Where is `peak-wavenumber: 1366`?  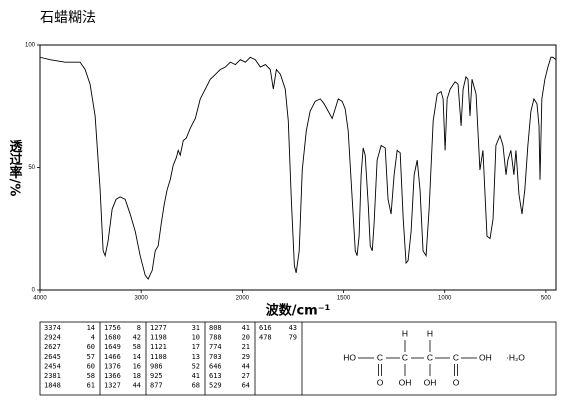
peak-wavenumber: 1366 is located at coordinates (112, 376).